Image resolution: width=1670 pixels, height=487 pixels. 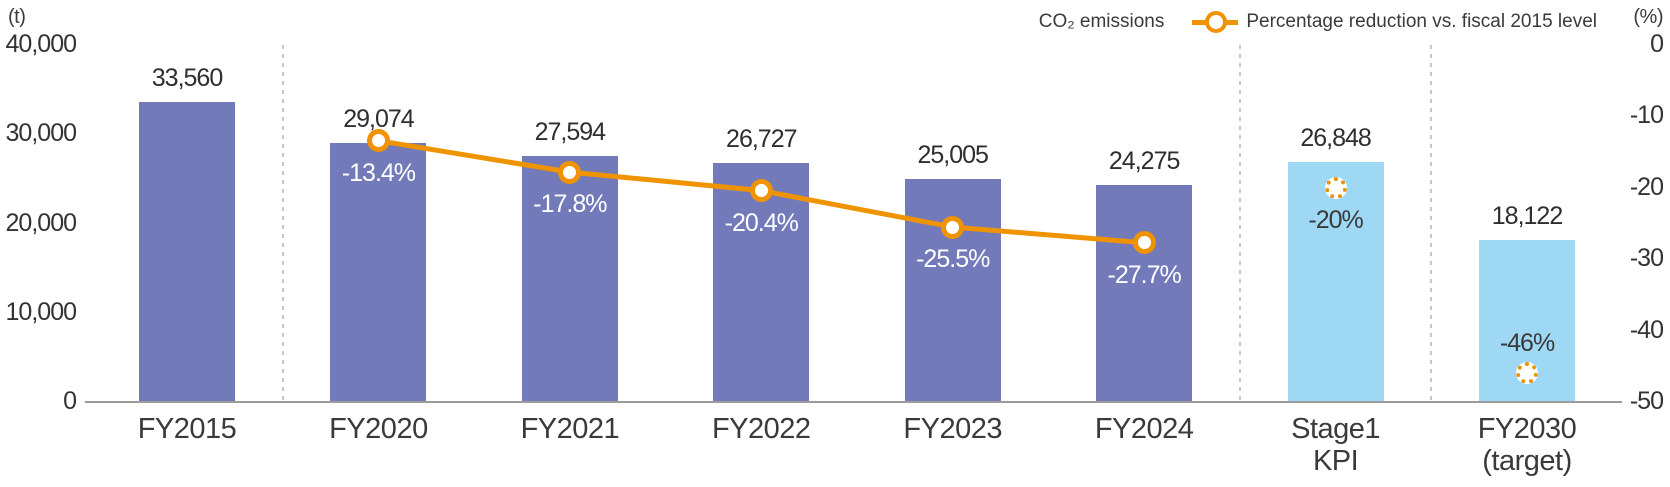 I want to click on left-axis-tick: 30,000, so click(x=41, y=133).